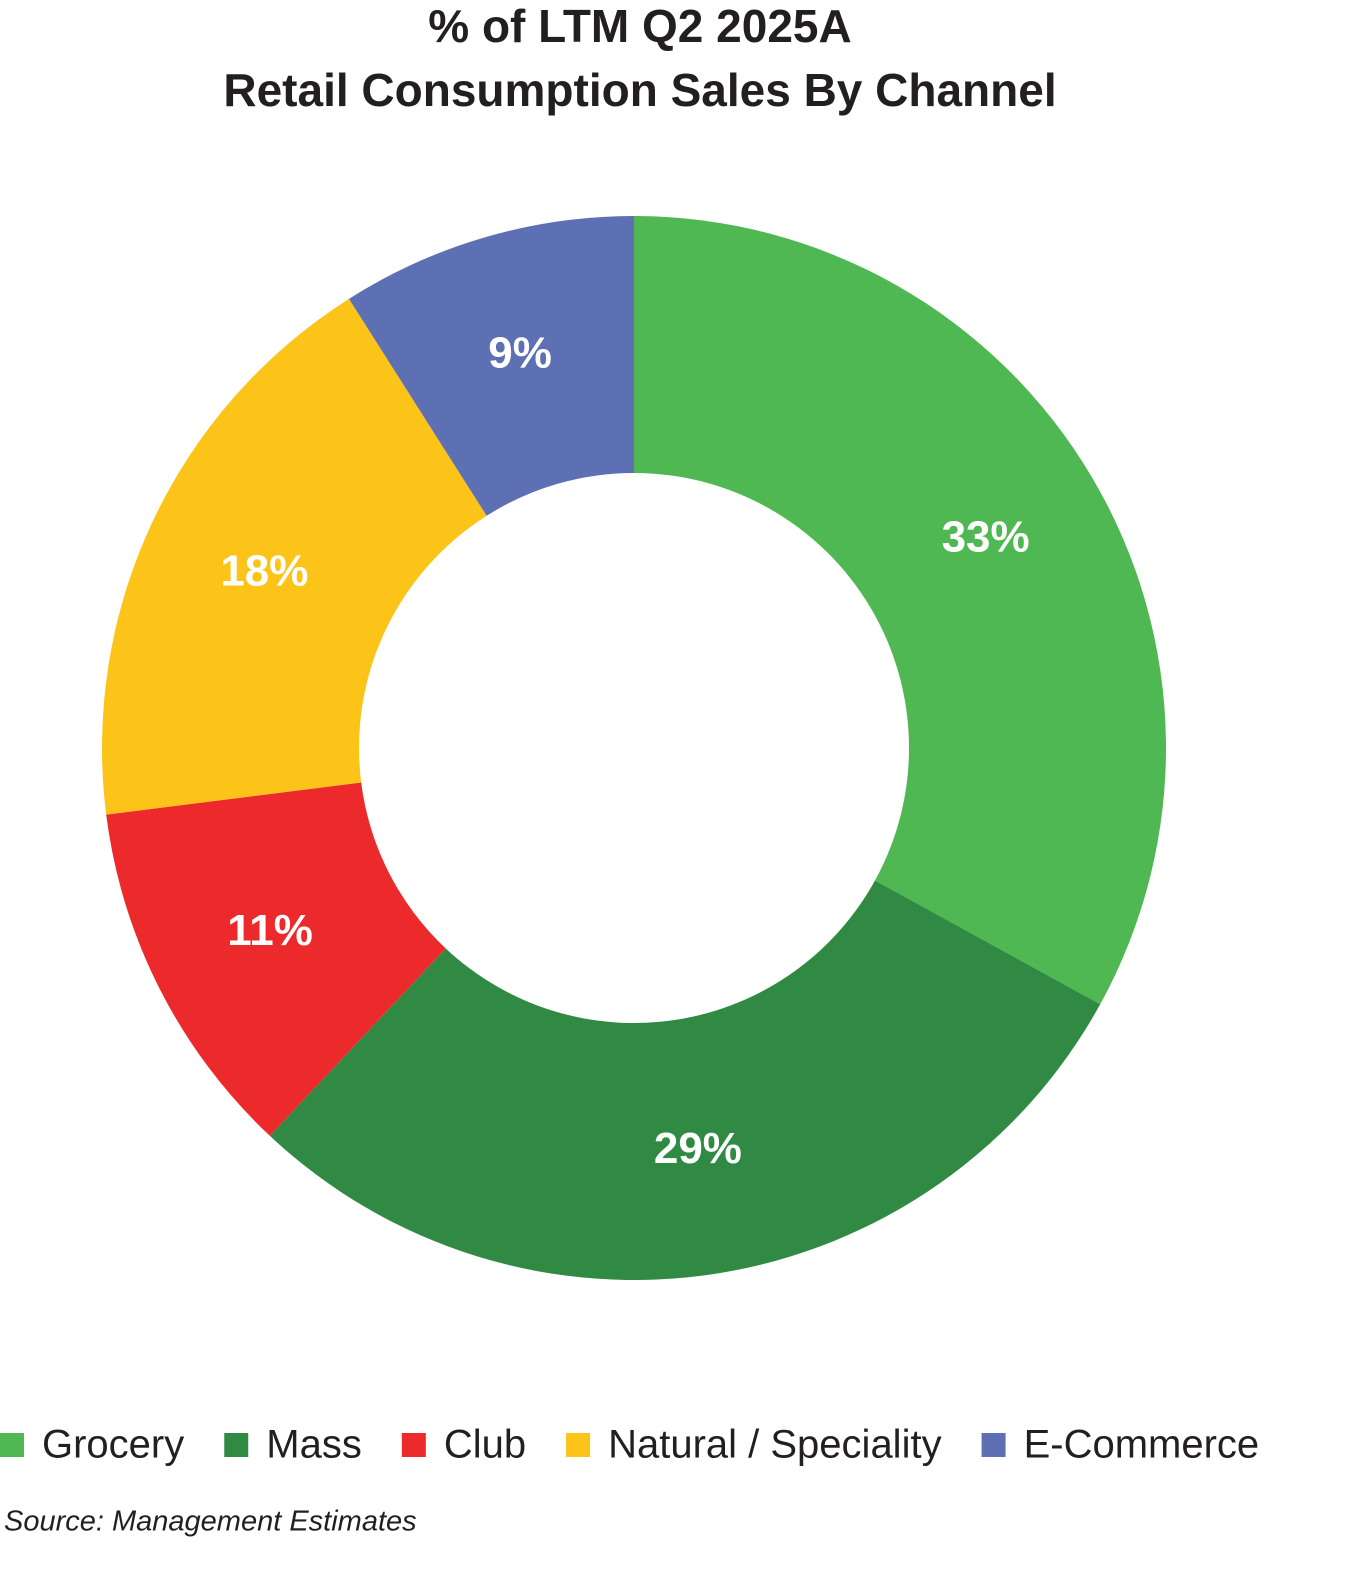 This screenshot has width=1371, height=1583. I want to click on value-label: 29%, so click(698, 1148).